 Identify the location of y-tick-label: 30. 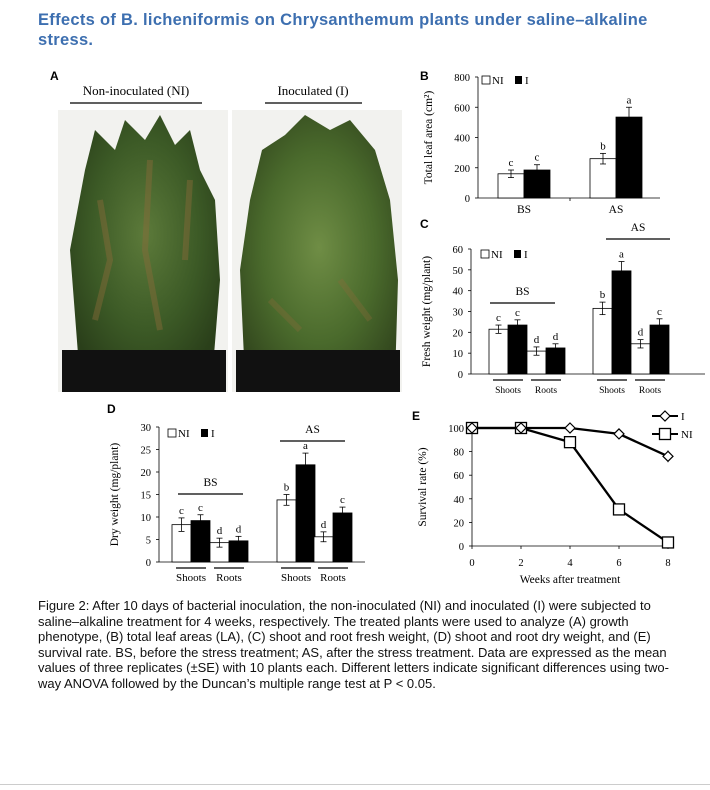
(458, 313).